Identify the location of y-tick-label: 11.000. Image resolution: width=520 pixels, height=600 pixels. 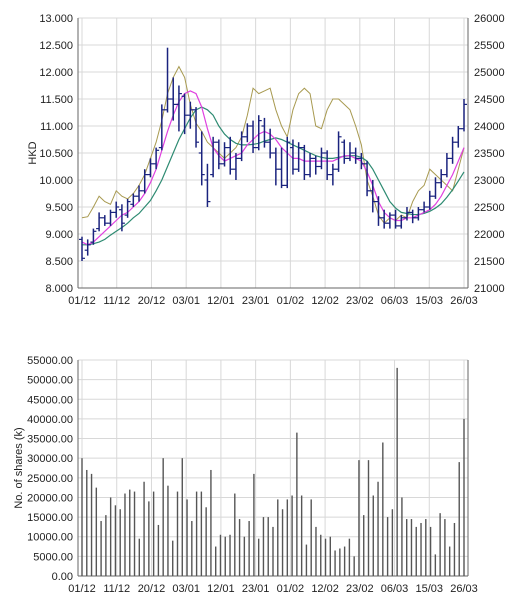
(56, 127).